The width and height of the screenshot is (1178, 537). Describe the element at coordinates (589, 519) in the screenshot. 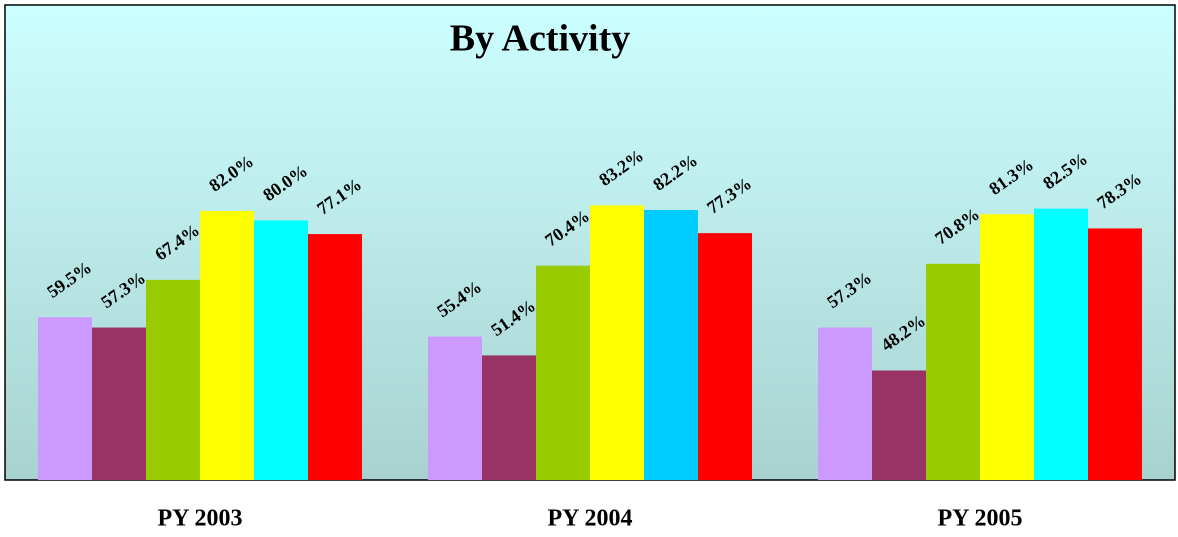

I see `x-tick-label: PY 2004` at that location.